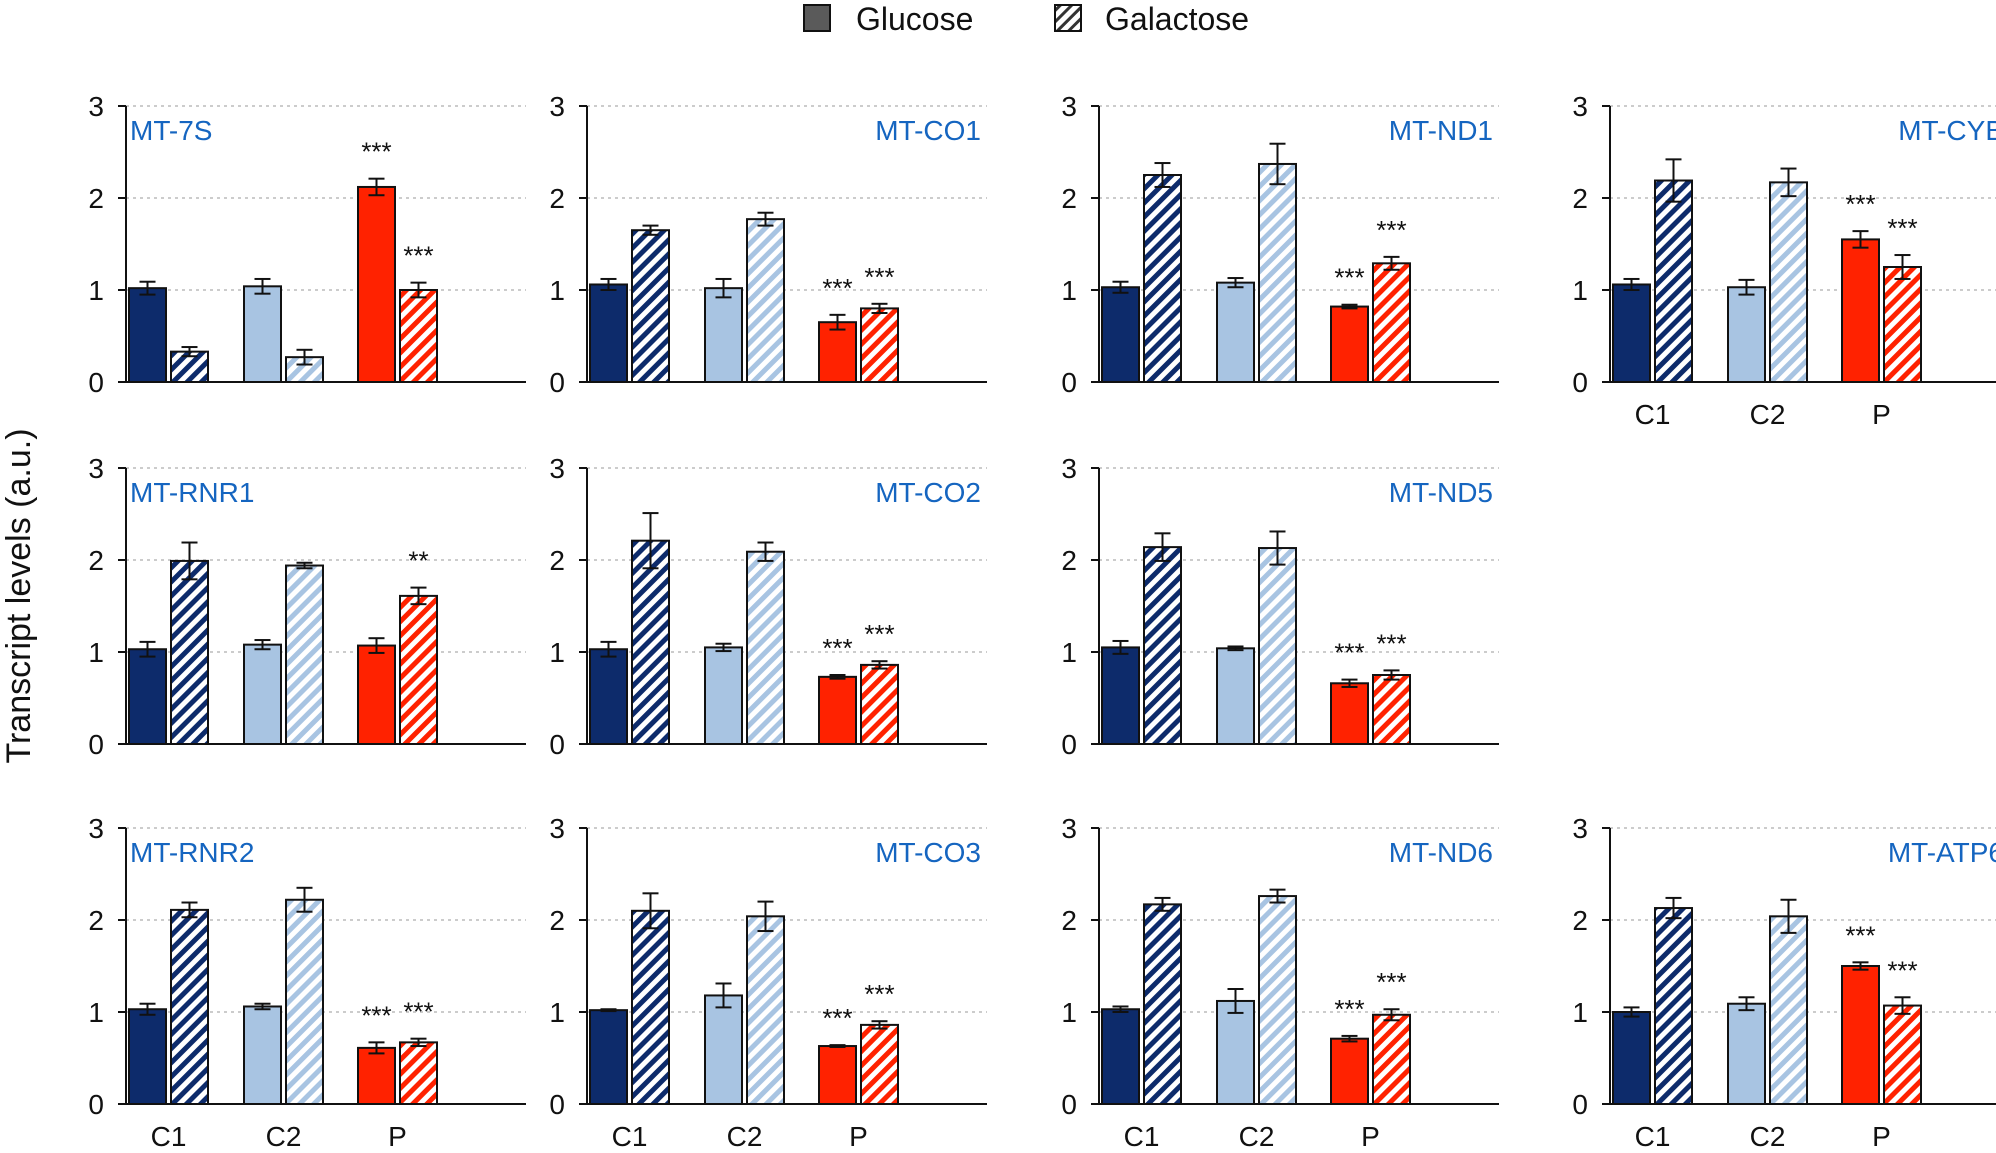 The height and width of the screenshot is (1153, 1996). What do you see at coordinates (1942, 852) in the screenshot?
I see `panel-title: MT-ATP6` at bounding box center [1942, 852].